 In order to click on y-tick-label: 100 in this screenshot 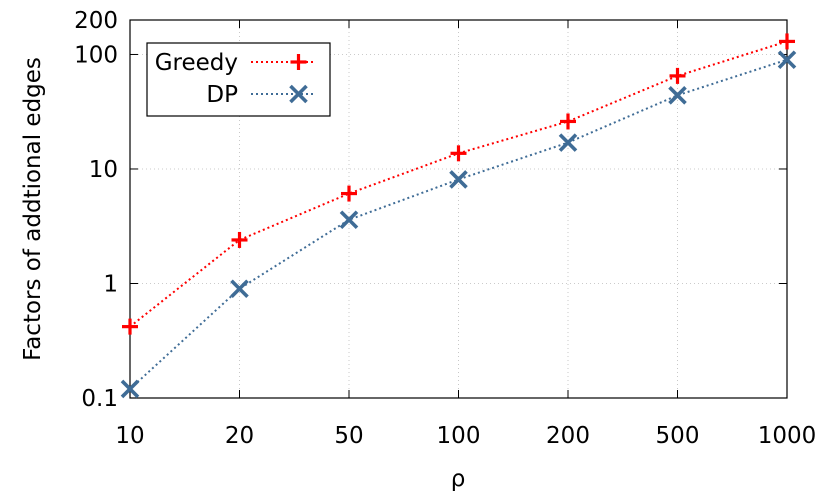, I will do `click(96, 55)`.